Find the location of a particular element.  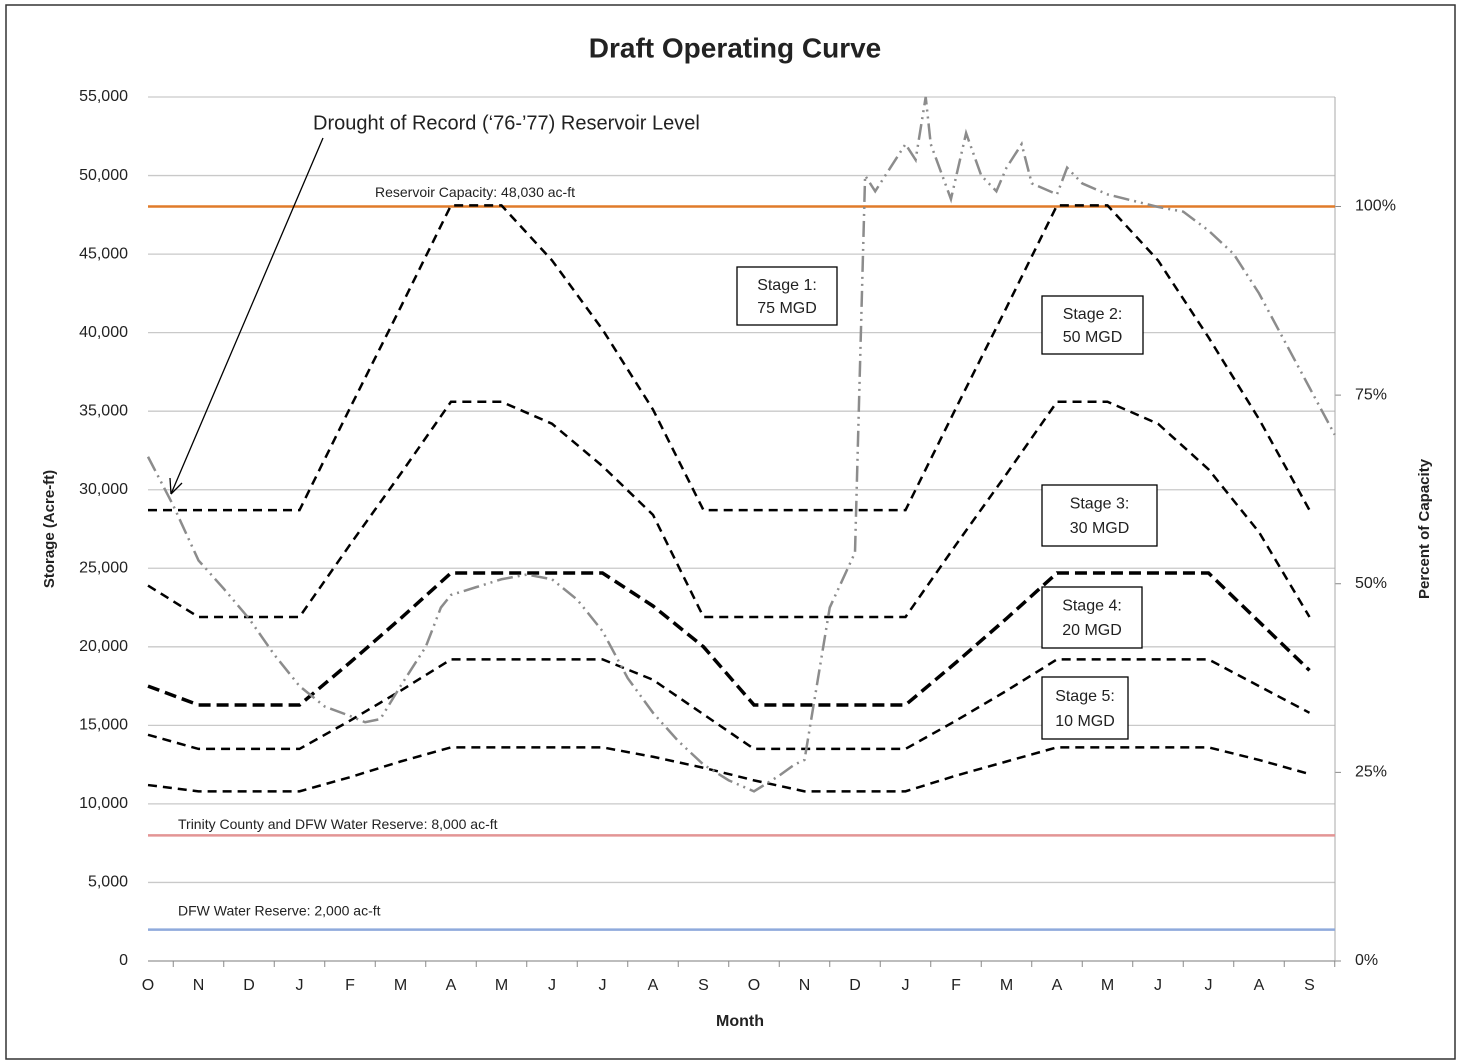

x-axis-label: Month is located at coordinates (740, 1021).